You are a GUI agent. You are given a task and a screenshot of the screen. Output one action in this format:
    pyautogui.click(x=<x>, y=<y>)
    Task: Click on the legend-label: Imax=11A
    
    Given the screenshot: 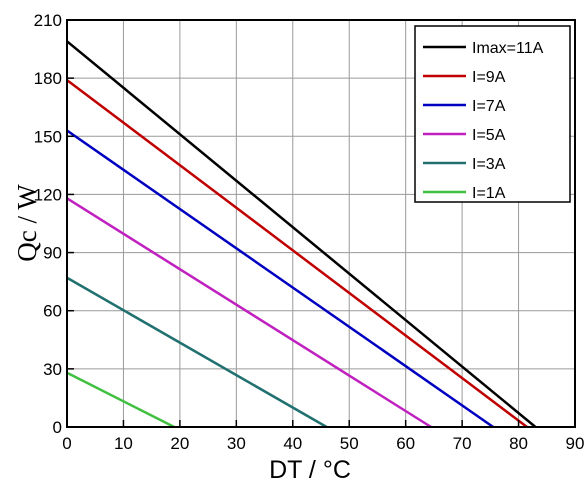 What is the action you would take?
    pyautogui.click(x=508, y=48)
    